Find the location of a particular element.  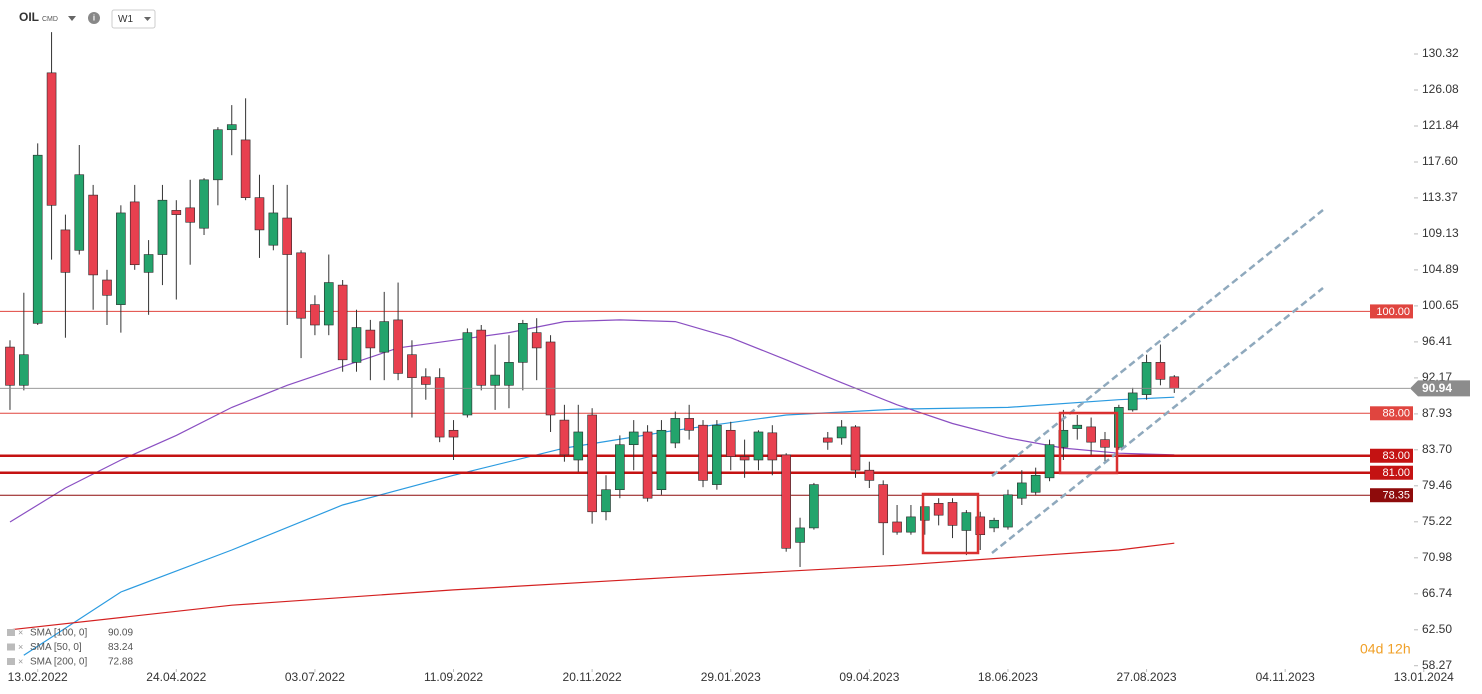

level-label: 83.00 is located at coordinates (1396, 456).